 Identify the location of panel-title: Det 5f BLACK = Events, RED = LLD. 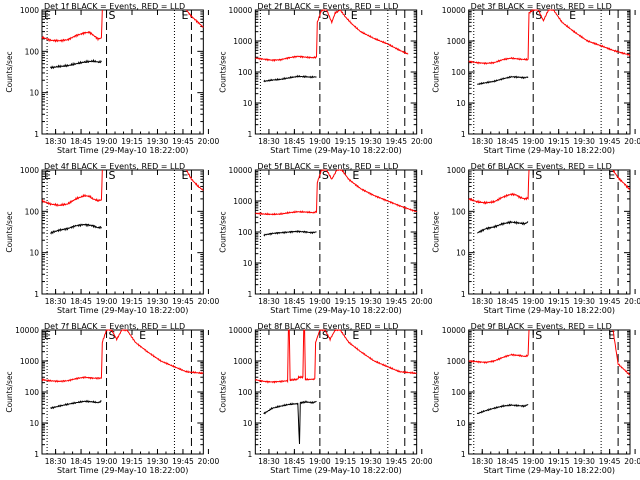
(327, 166).